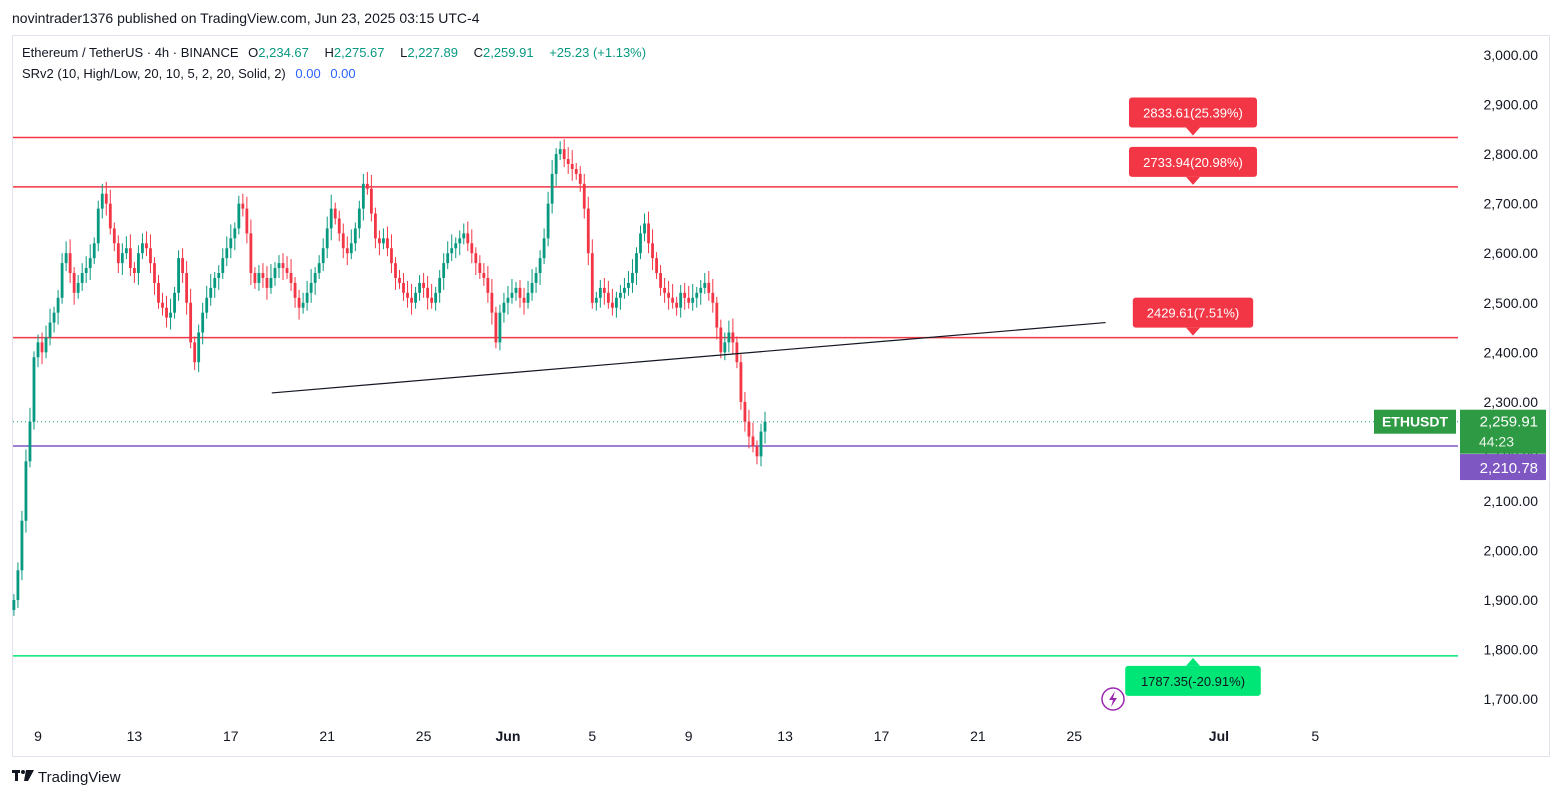 The height and width of the screenshot is (800, 1563). I want to click on level-label: 2733.94(20.98%), so click(1193, 162).